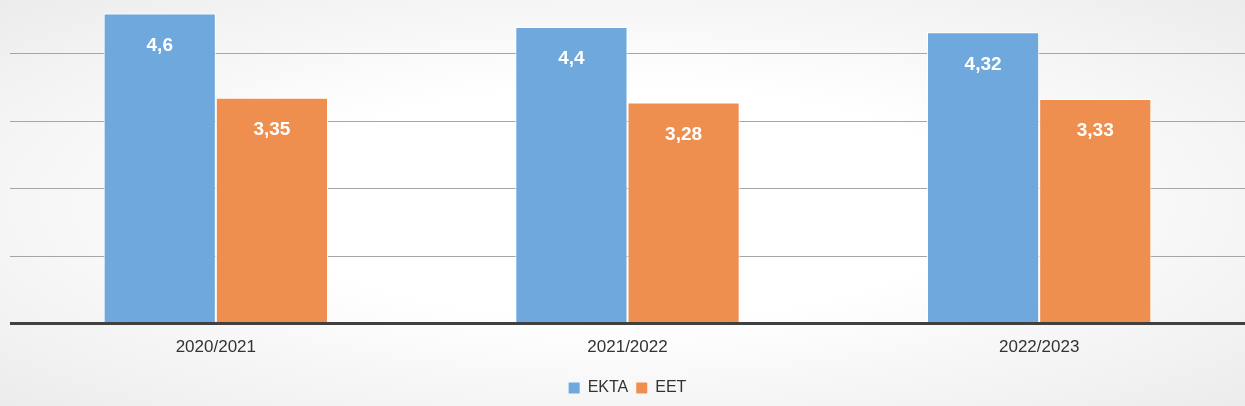 The image size is (1245, 406). Describe the element at coordinates (1095, 130) in the screenshot. I see `data-label: 3,33` at that location.